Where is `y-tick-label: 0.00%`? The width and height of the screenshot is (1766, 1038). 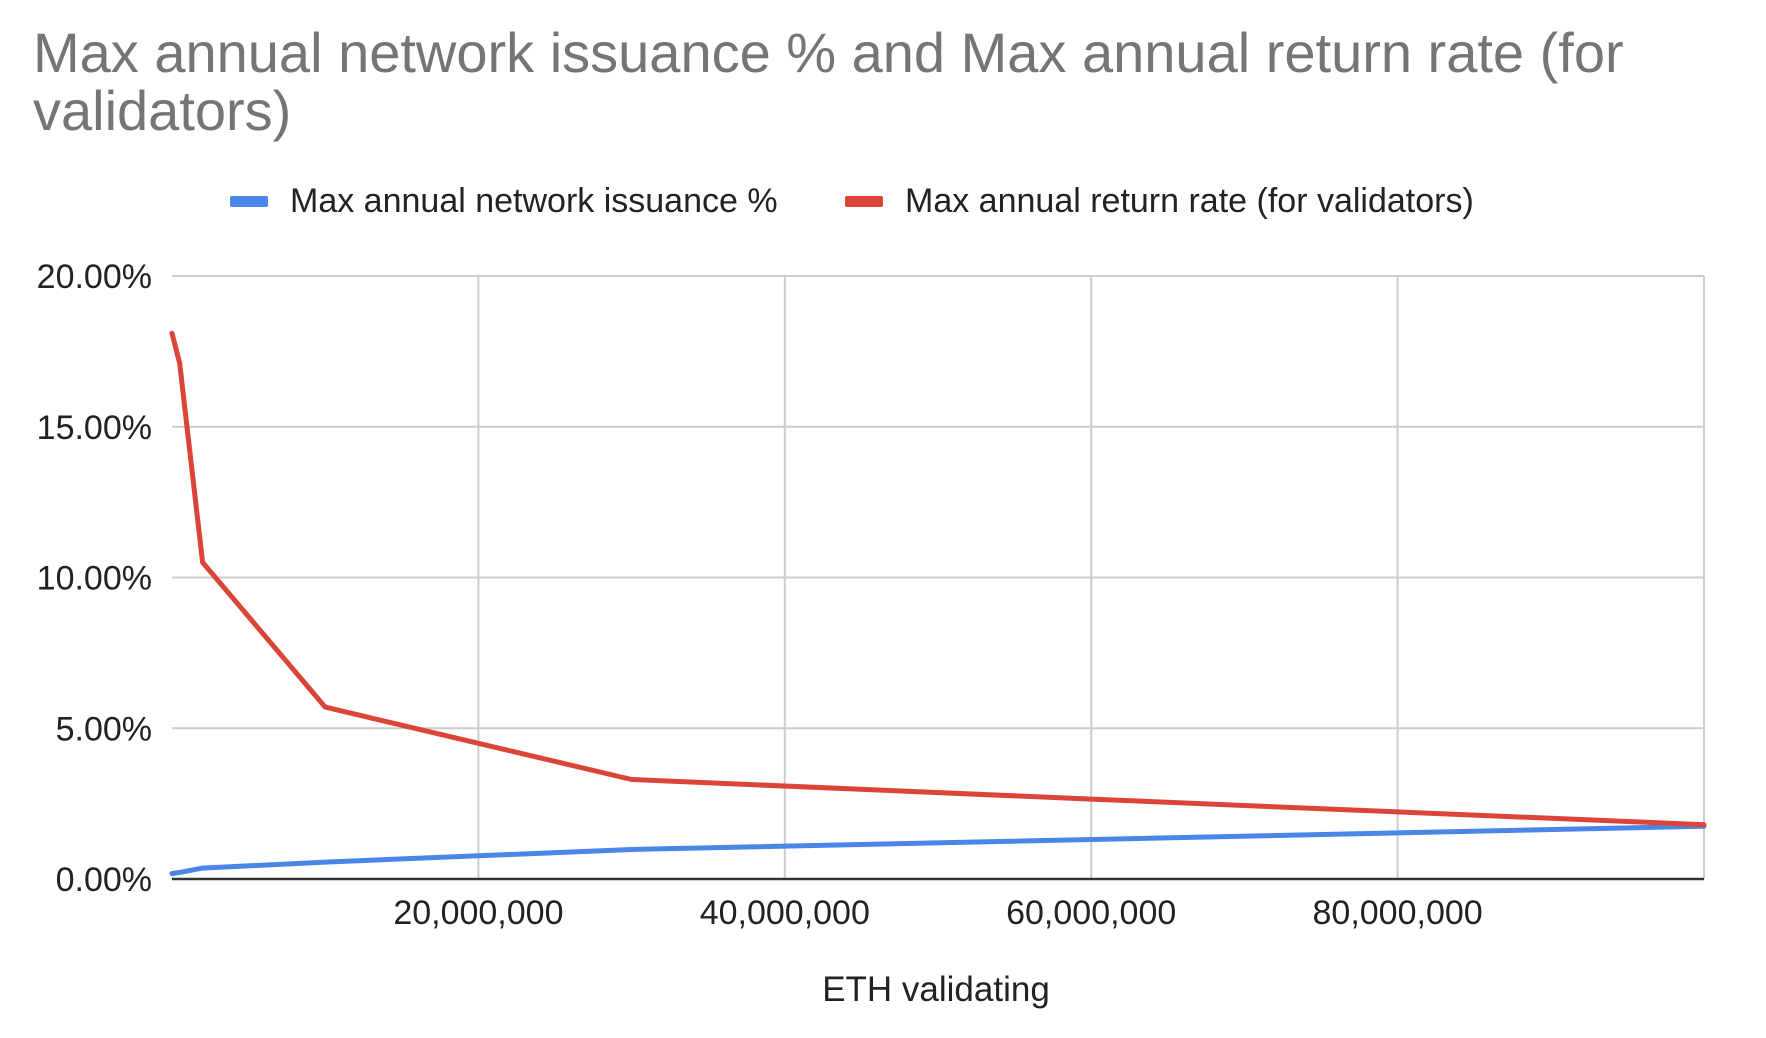 y-tick-label: 0.00% is located at coordinates (104, 880).